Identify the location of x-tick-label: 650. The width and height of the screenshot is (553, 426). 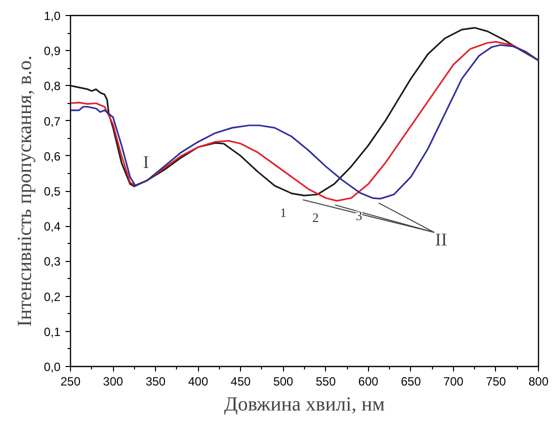
(411, 381).